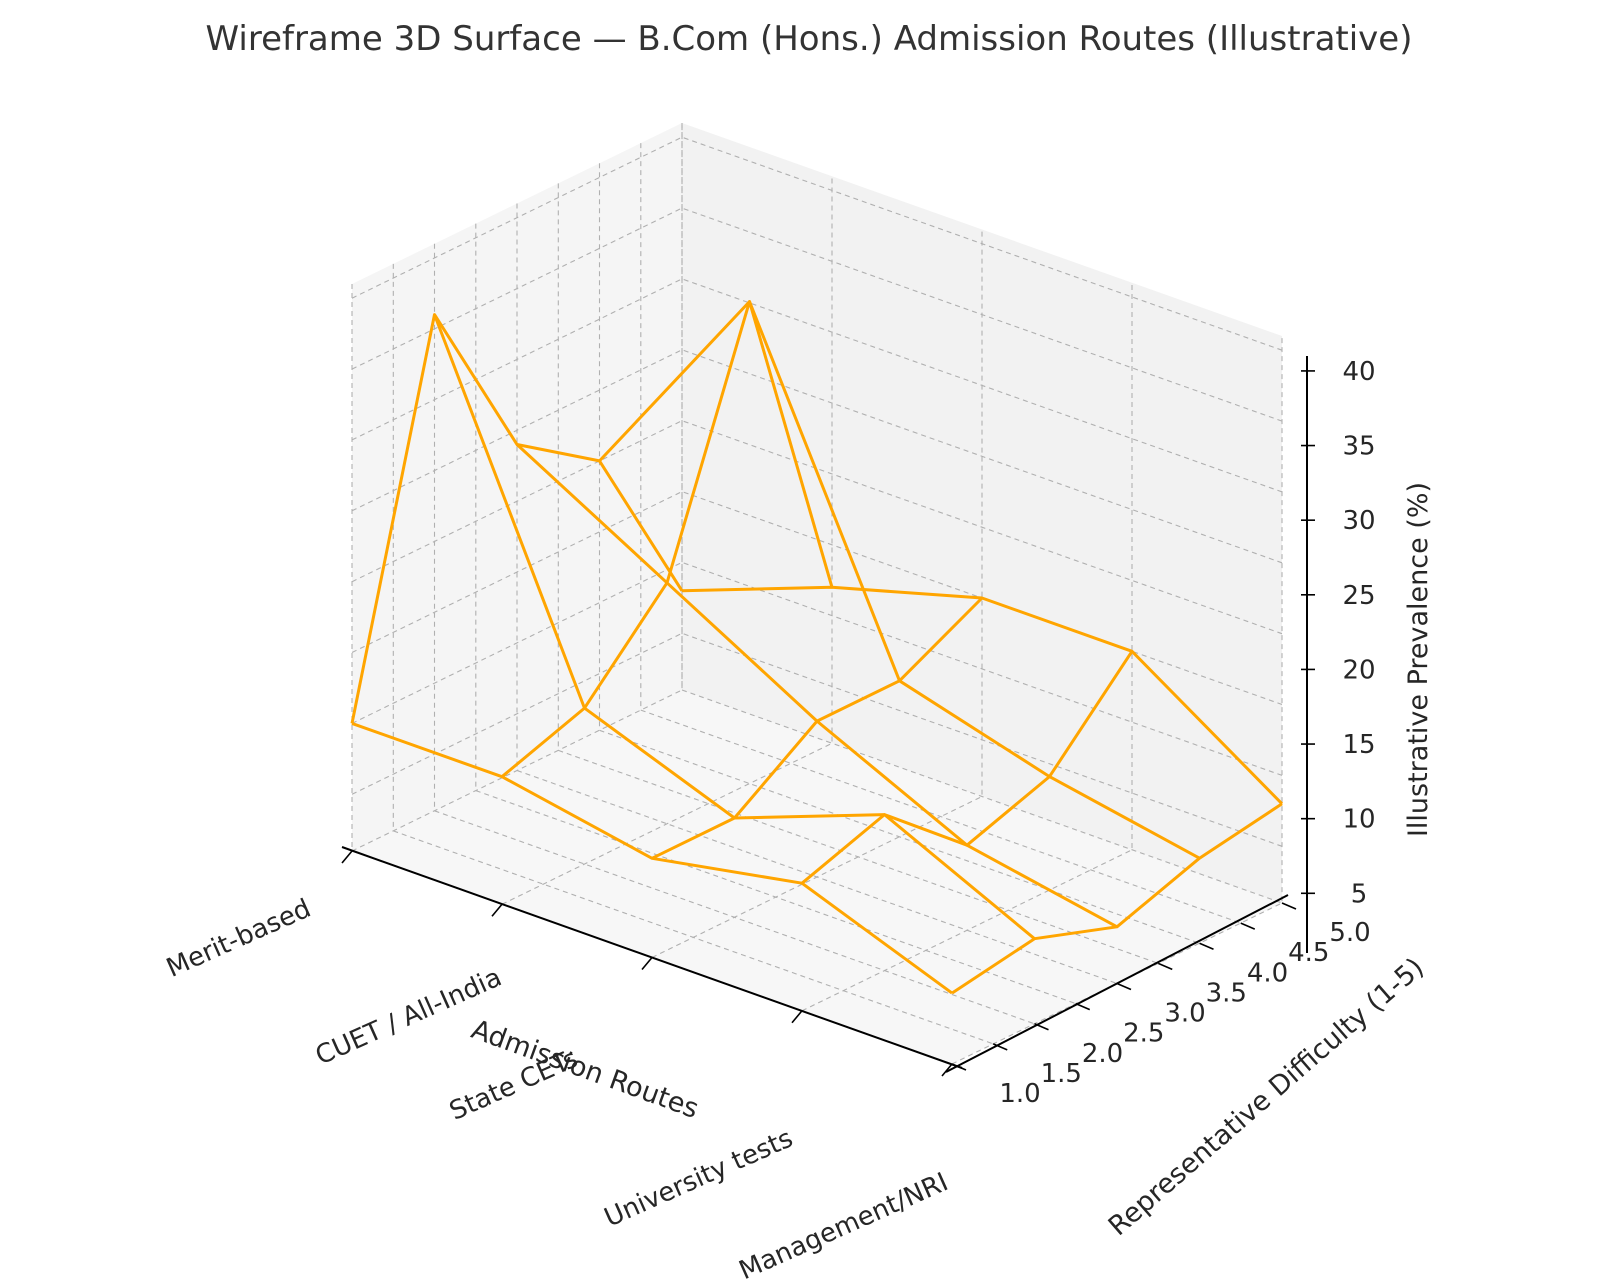 Image resolution: width=1618 pixels, height=1285 pixels. Describe the element at coordinates (1266, 1097) in the screenshot. I see `y-axis-label: Representative Difficulty (1-5)` at that location.